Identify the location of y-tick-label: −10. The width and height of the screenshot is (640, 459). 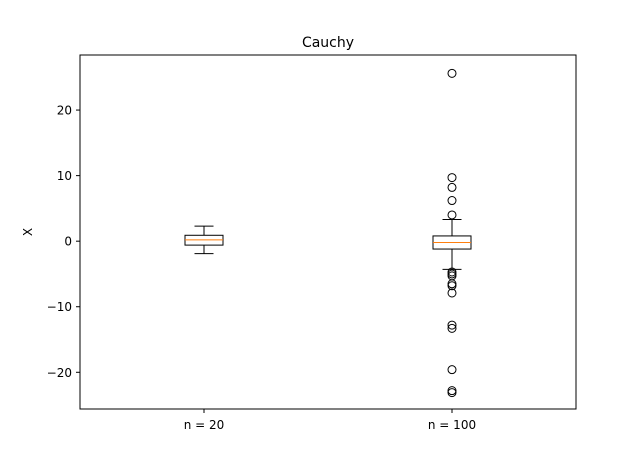
(59, 307).